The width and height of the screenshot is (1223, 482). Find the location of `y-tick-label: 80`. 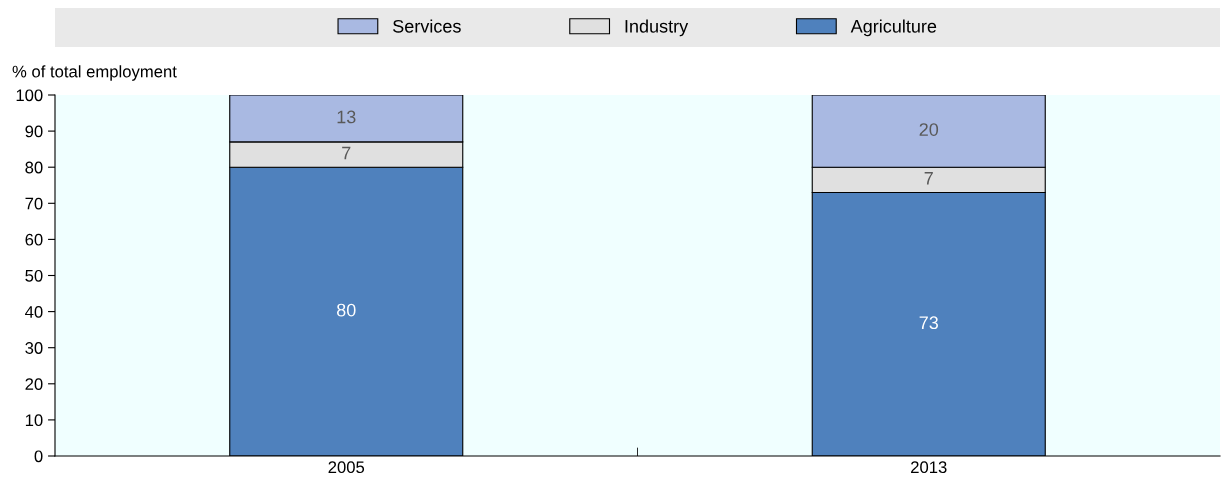

y-tick-label: 80 is located at coordinates (34, 167).